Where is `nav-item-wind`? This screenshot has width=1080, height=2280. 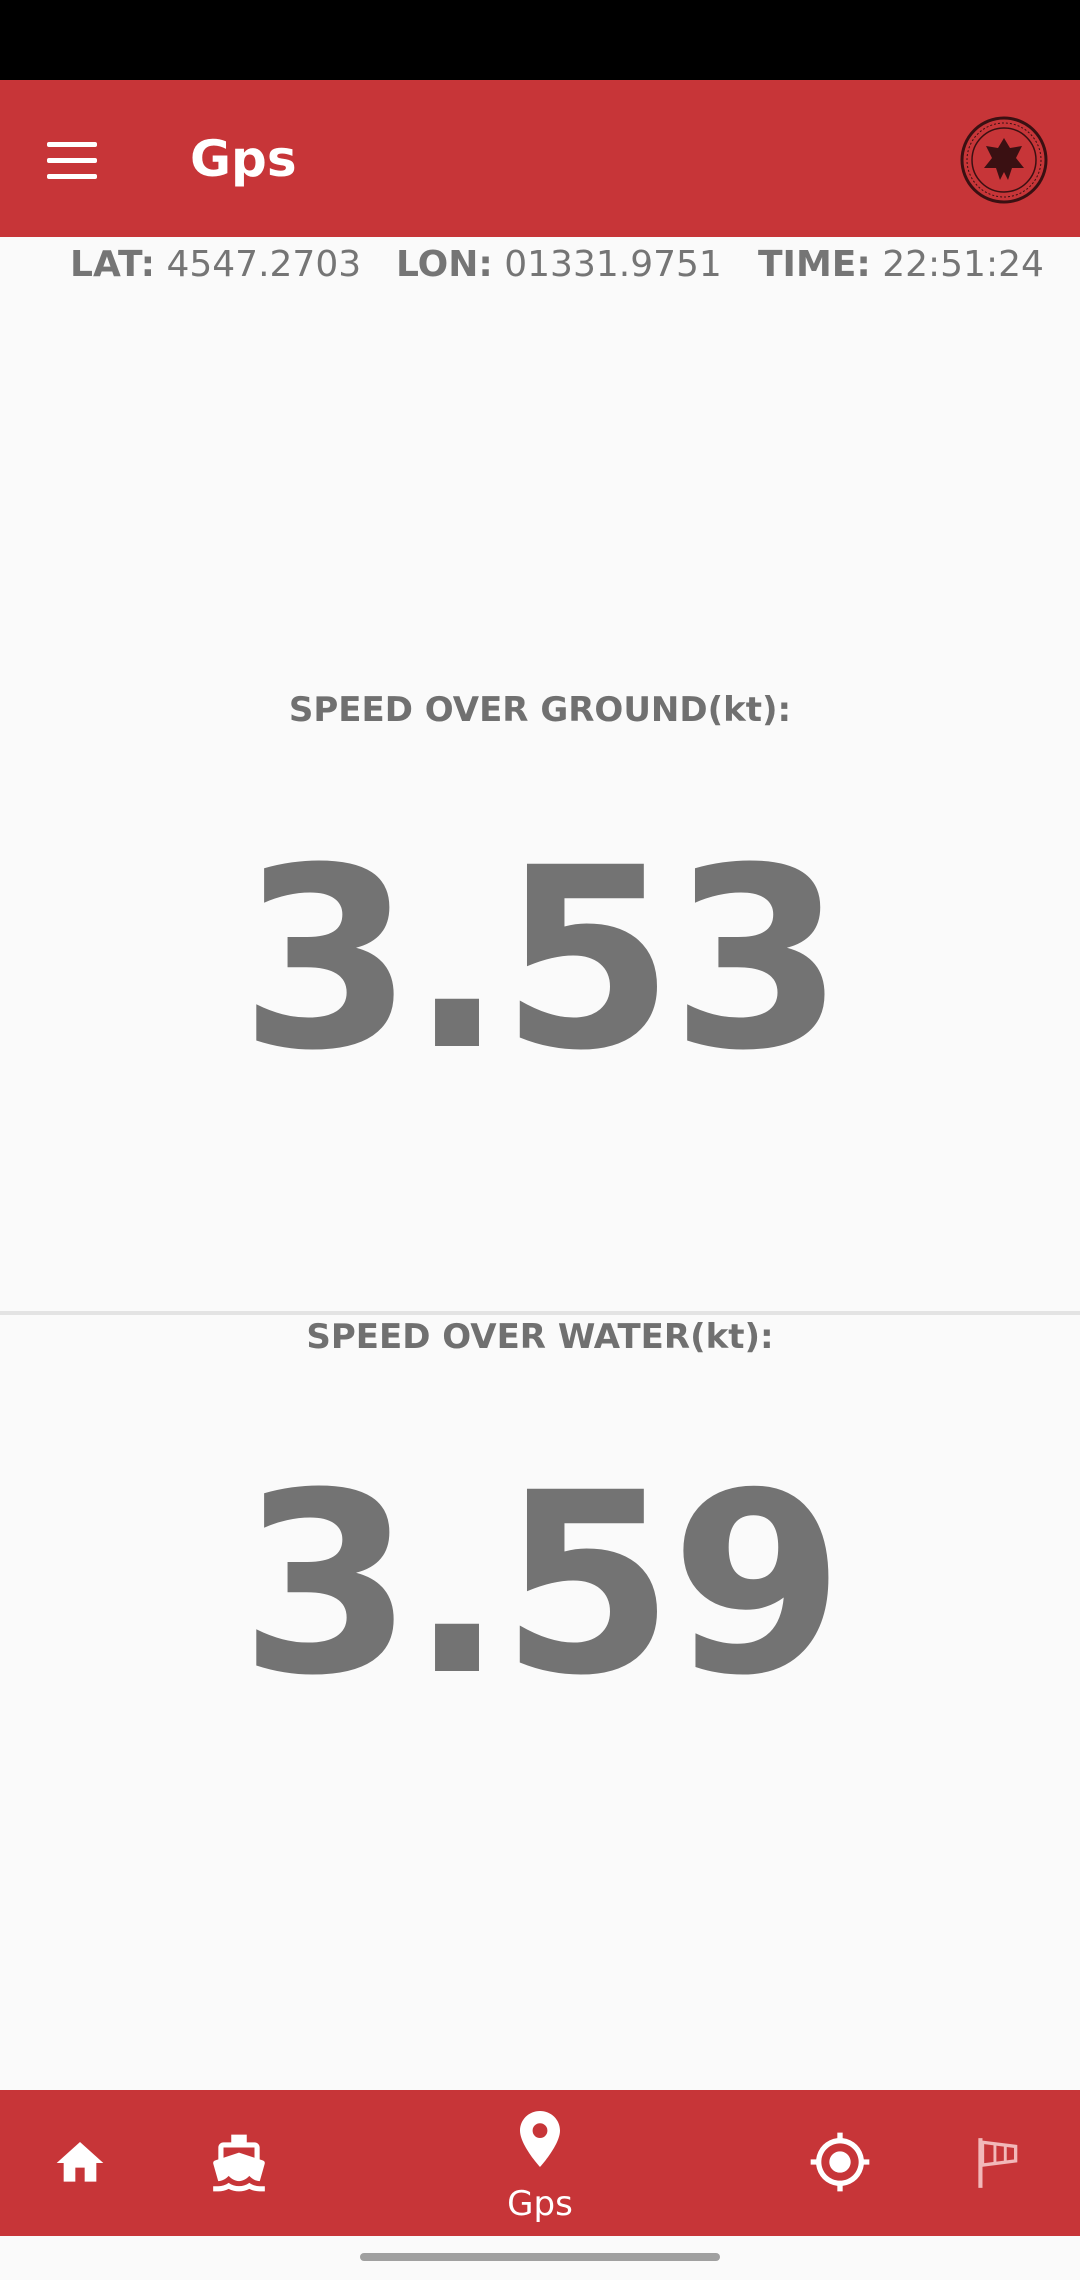 nav-item-wind is located at coordinates (1000, 2163).